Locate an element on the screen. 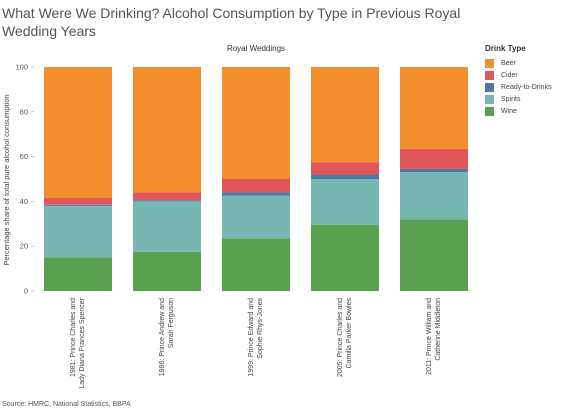  legend-item: Spirits is located at coordinates (527, 99).